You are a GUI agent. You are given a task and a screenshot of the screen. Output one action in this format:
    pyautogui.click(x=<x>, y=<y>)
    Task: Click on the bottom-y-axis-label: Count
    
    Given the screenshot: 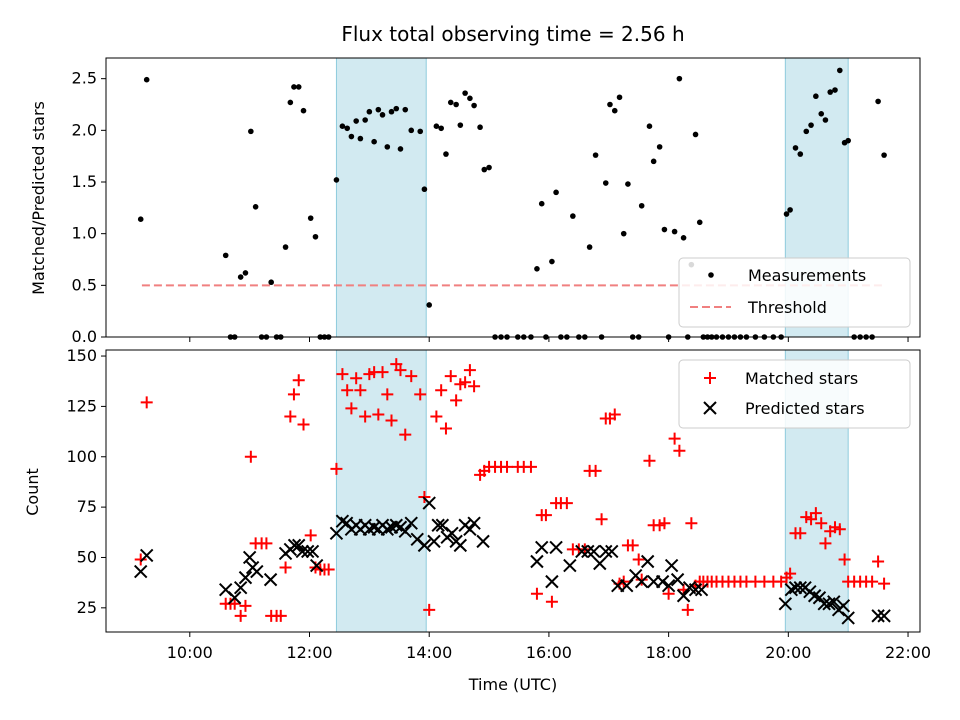 What is the action you would take?
    pyautogui.click(x=32, y=492)
    